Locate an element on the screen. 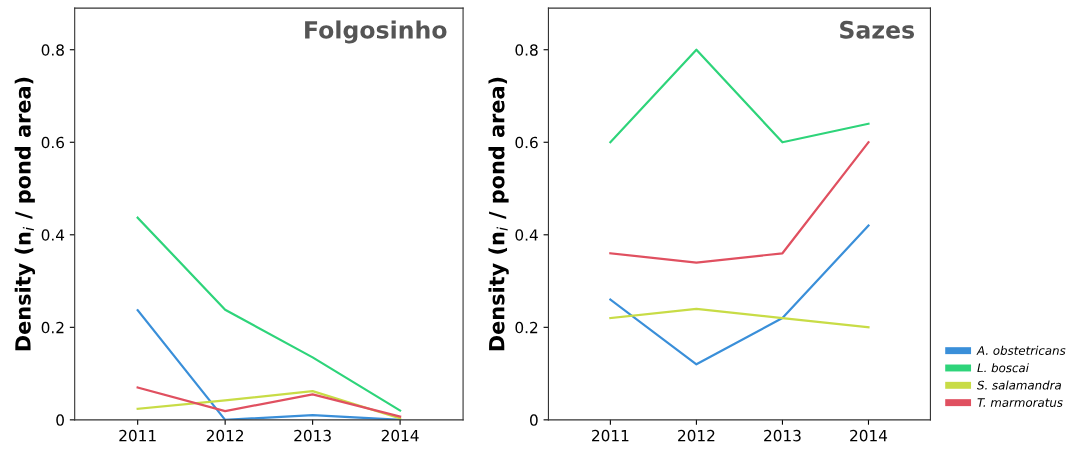 This screenshot has width=1067, height=450. chart-title: Sazes is located at coordinates (877, 29).